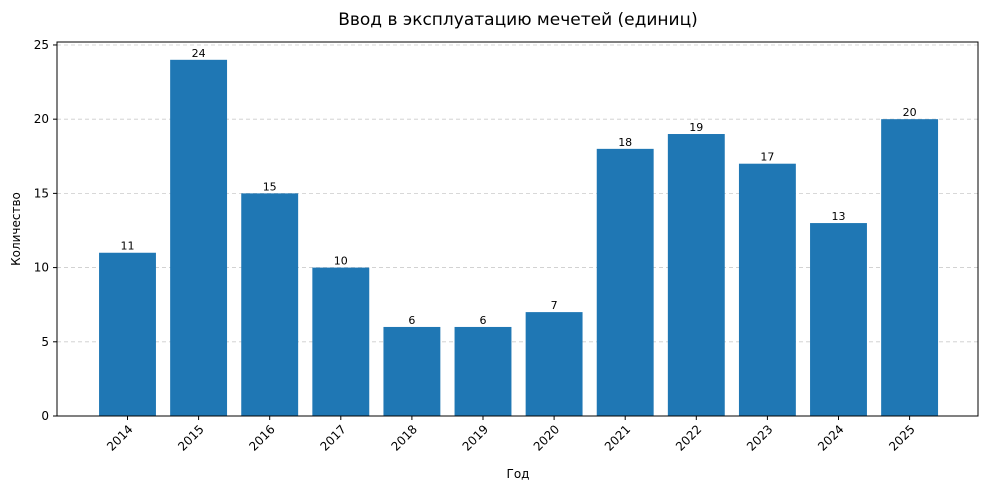 Image resolution: width=989 pixels, height=490 pixels. I want to click on x-tick-label: 2024, so click(830, 437).